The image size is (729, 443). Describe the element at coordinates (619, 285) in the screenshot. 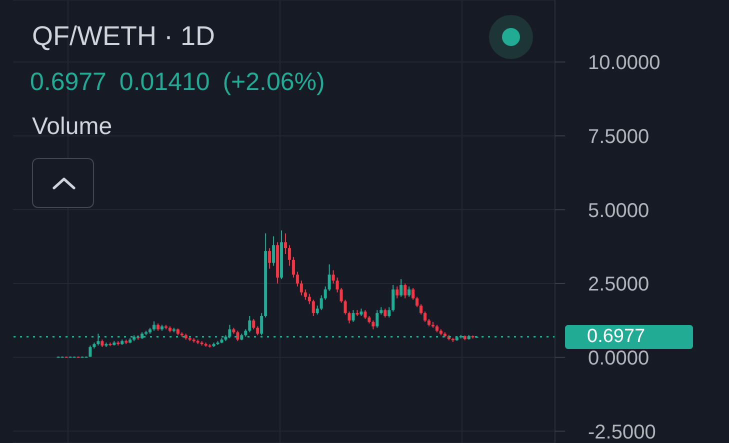

I see `y-tick-label: 2.5000` at that location.